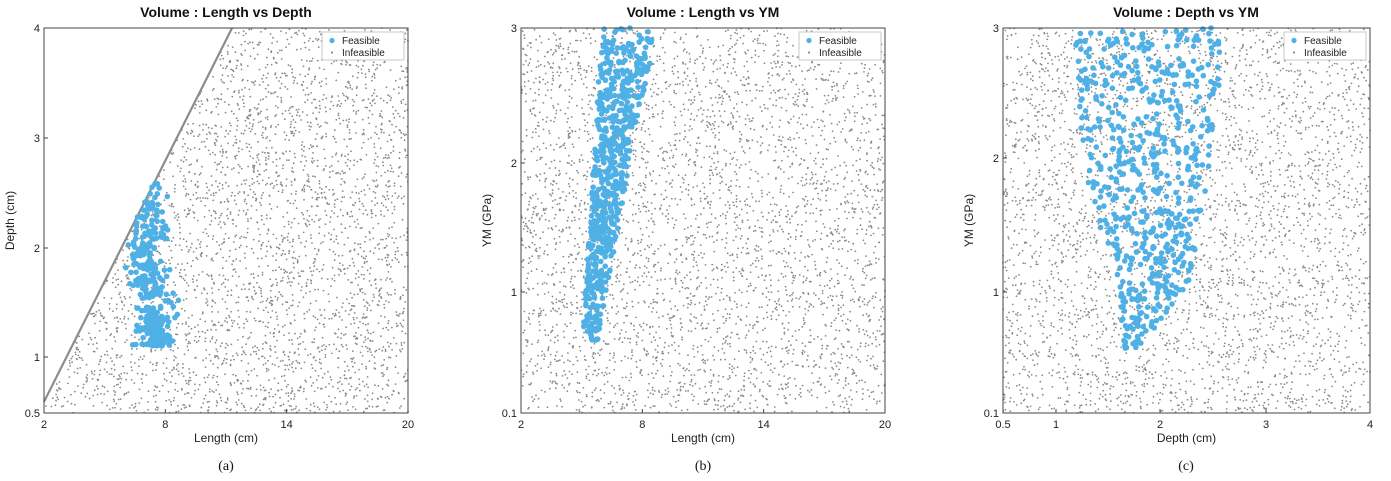 This screenshot has height=481, width=1391. What do you see at coordinates (132, 345) in the screenshot?
I see `feasible-point` at bounding box center [132, 345].